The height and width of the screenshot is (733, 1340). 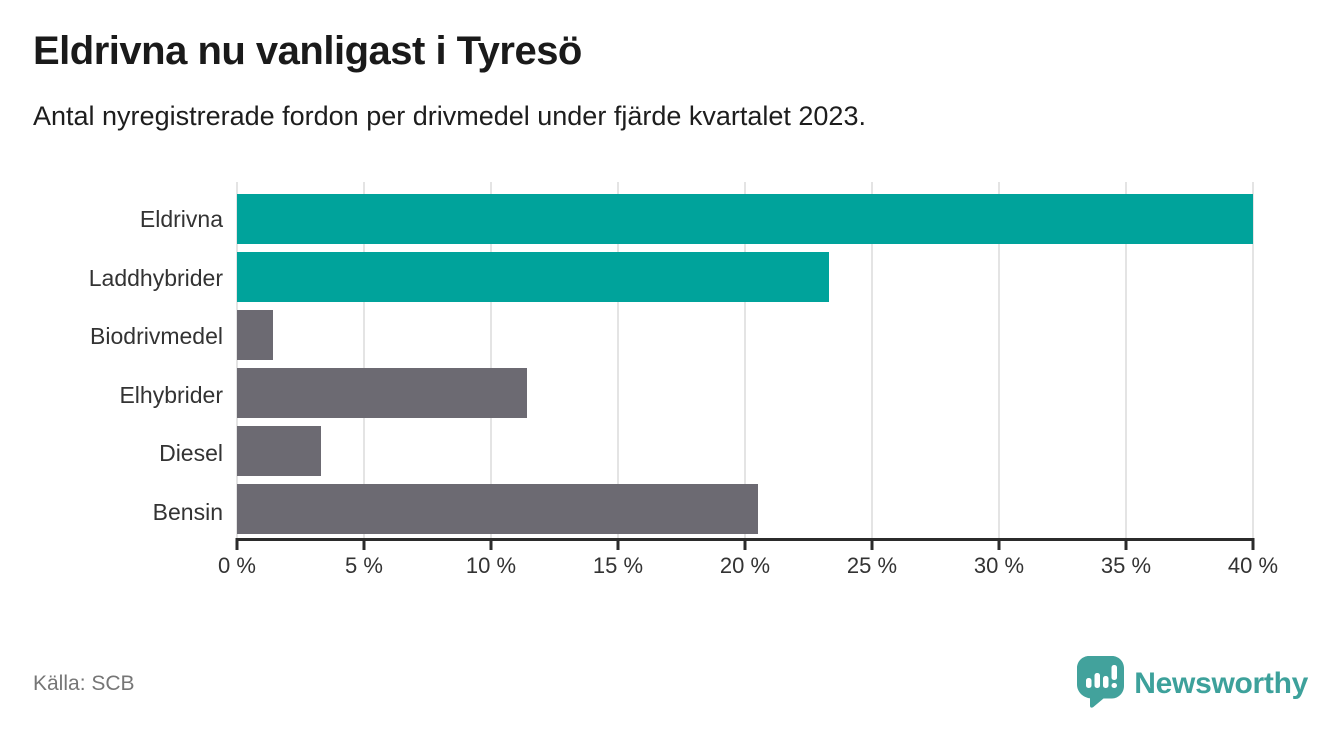 What do you see at coordinates (307, 51) in the screenshot?
I see `page-title: Eldrivna nu vanligast i Tyresö` at bounding box center [307, 51].